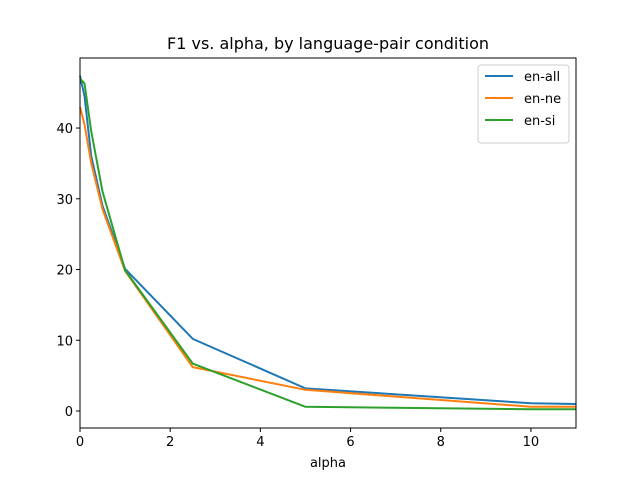 The image size is (640, 480). What do you see at coordinates (64, 200) in the screenshot?
I see `y-tick-label: 30` at bounding box center [64, 200].